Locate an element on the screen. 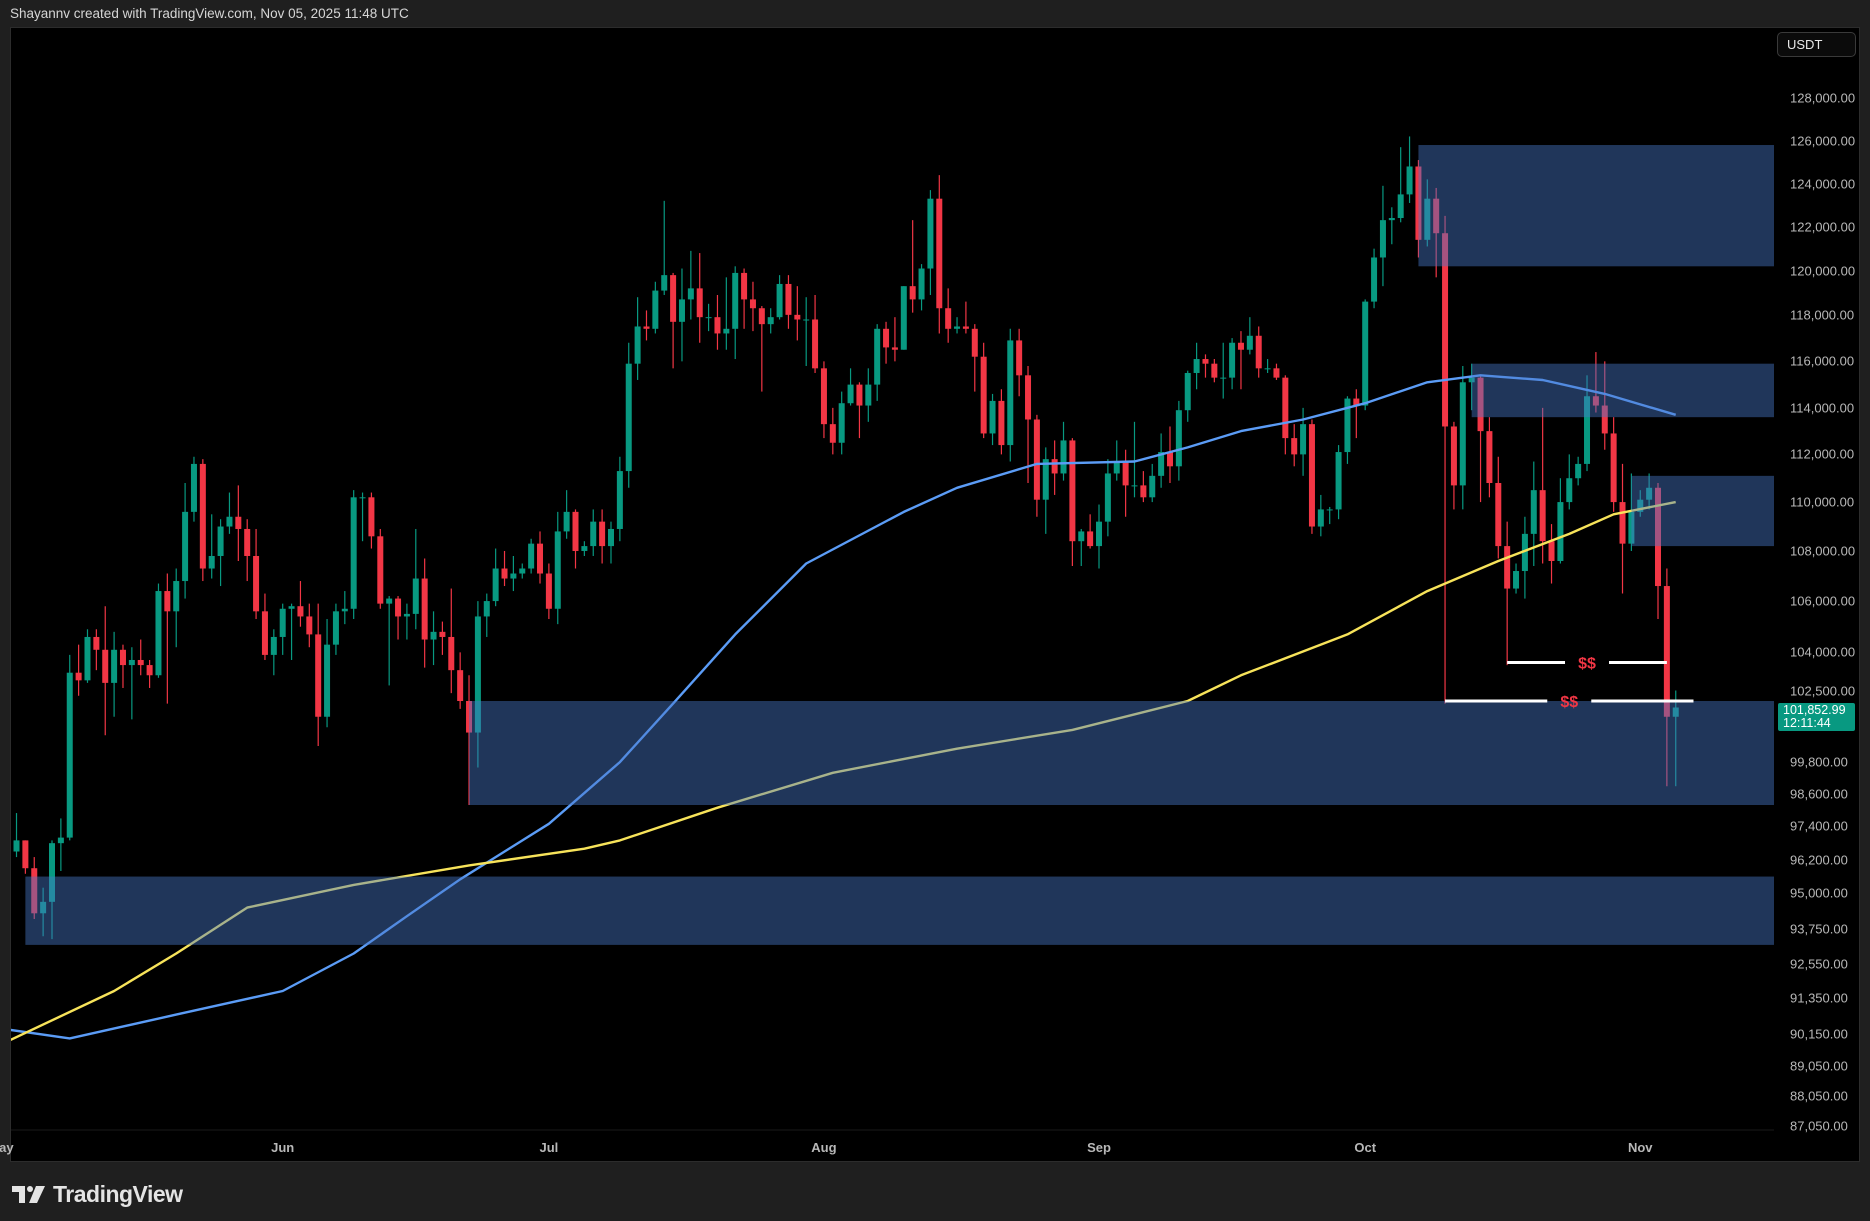 This screenshot has height=1221, width=1870. price-tick-label: 99,800.00 is located at coordinates (1819, 762).